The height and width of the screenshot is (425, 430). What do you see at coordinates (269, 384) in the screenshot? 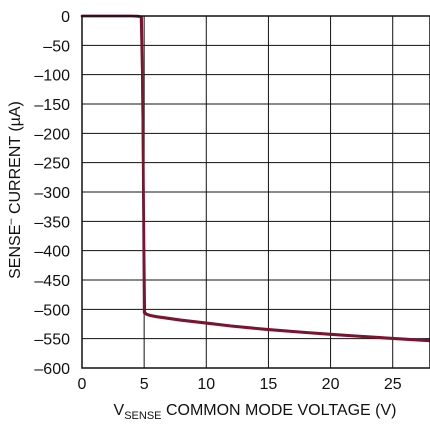
I see `x-tick-label: 15` at bounding box center [269, 384].